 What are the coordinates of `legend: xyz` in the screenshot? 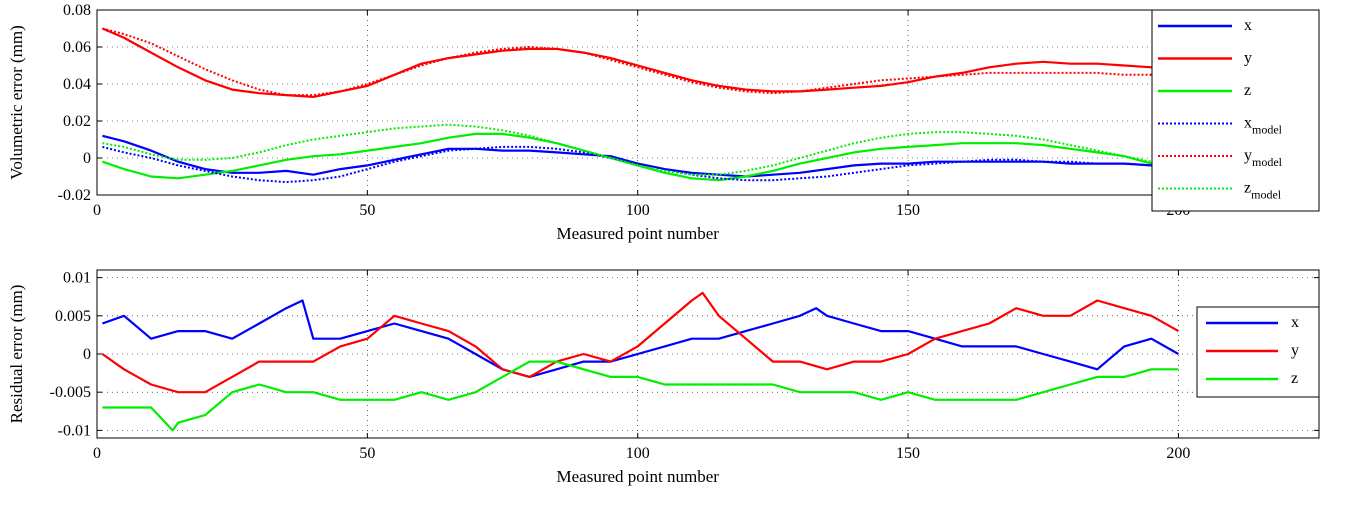 It's located at (1258, 352).